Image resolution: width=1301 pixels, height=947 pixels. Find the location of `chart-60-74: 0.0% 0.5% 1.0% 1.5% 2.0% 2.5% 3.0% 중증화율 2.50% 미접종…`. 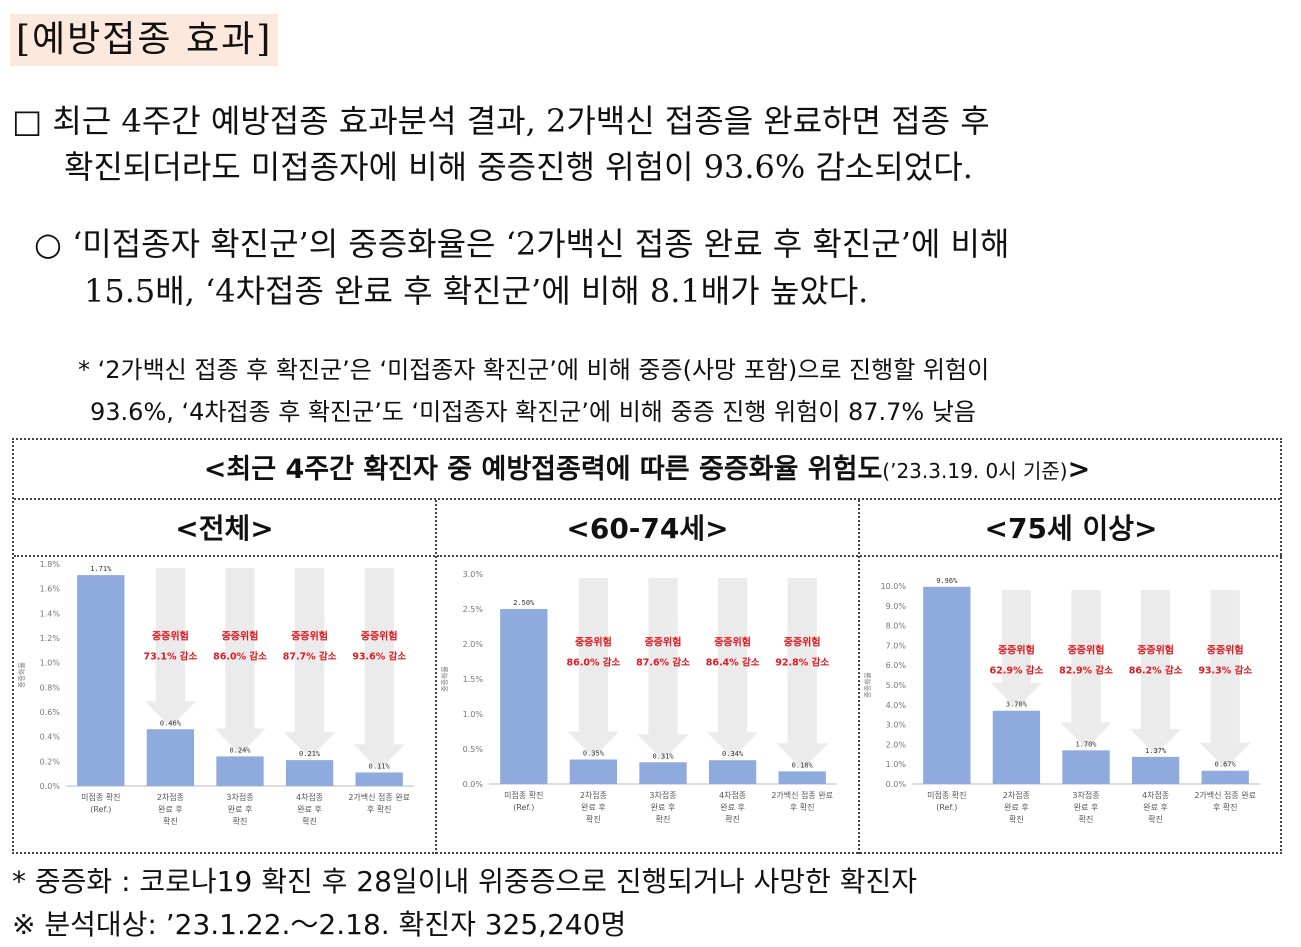

chart-60-74: 0.0% 0.5% 1.0% 1.5% 2.0% 2.5% 3.0% 중증화율 2.50% 미접종… is located at coordinates (639, 697).